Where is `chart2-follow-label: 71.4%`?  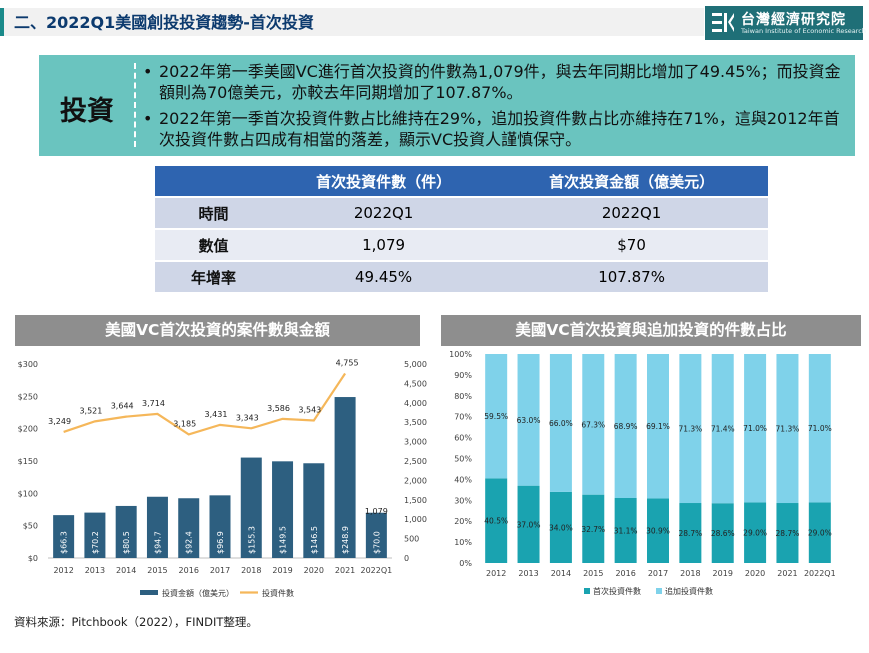
chart2-follow-label: 71.4% is located at coordinates (723, 429).